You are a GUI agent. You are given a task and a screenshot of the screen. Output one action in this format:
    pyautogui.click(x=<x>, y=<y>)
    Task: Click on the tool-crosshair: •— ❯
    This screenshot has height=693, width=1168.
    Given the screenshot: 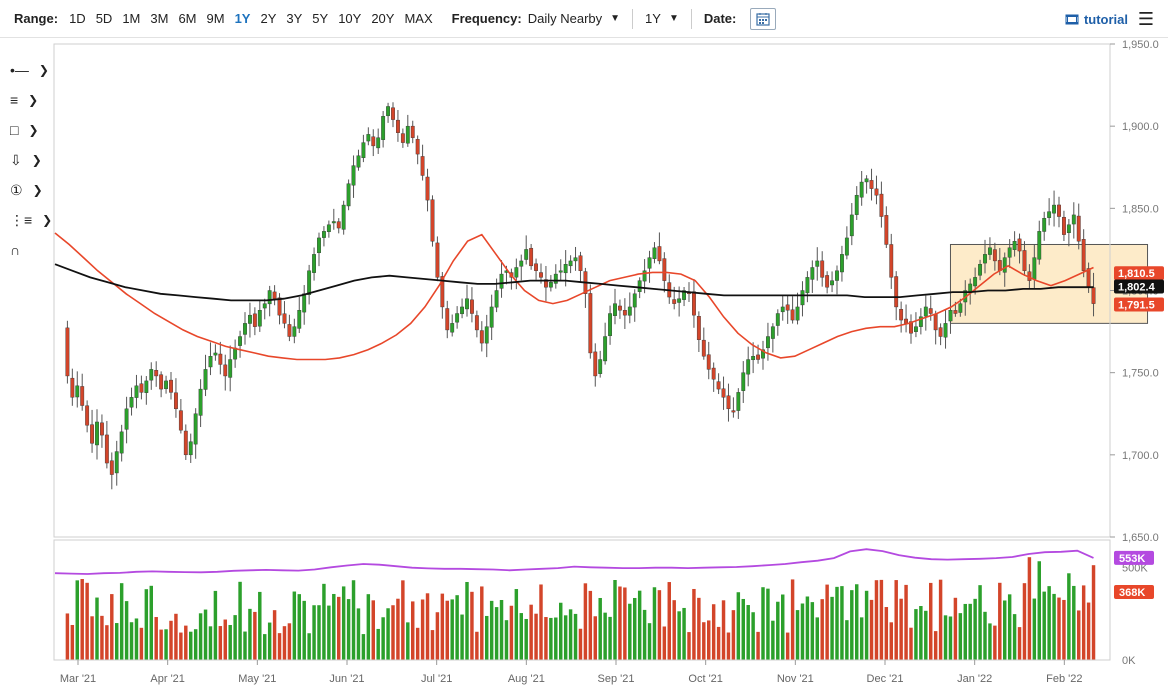 What is the action you would take?
    pyautogui.click(x=30, y=70)
    